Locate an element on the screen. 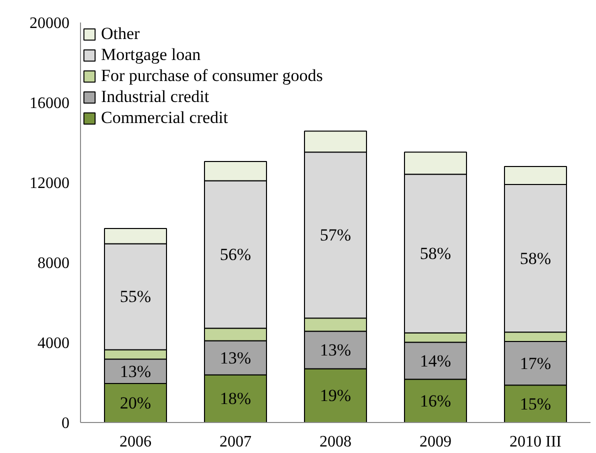 The width and height of the screenshot is (596, 453). annotation: 14% is located at coordinates (436, 360).